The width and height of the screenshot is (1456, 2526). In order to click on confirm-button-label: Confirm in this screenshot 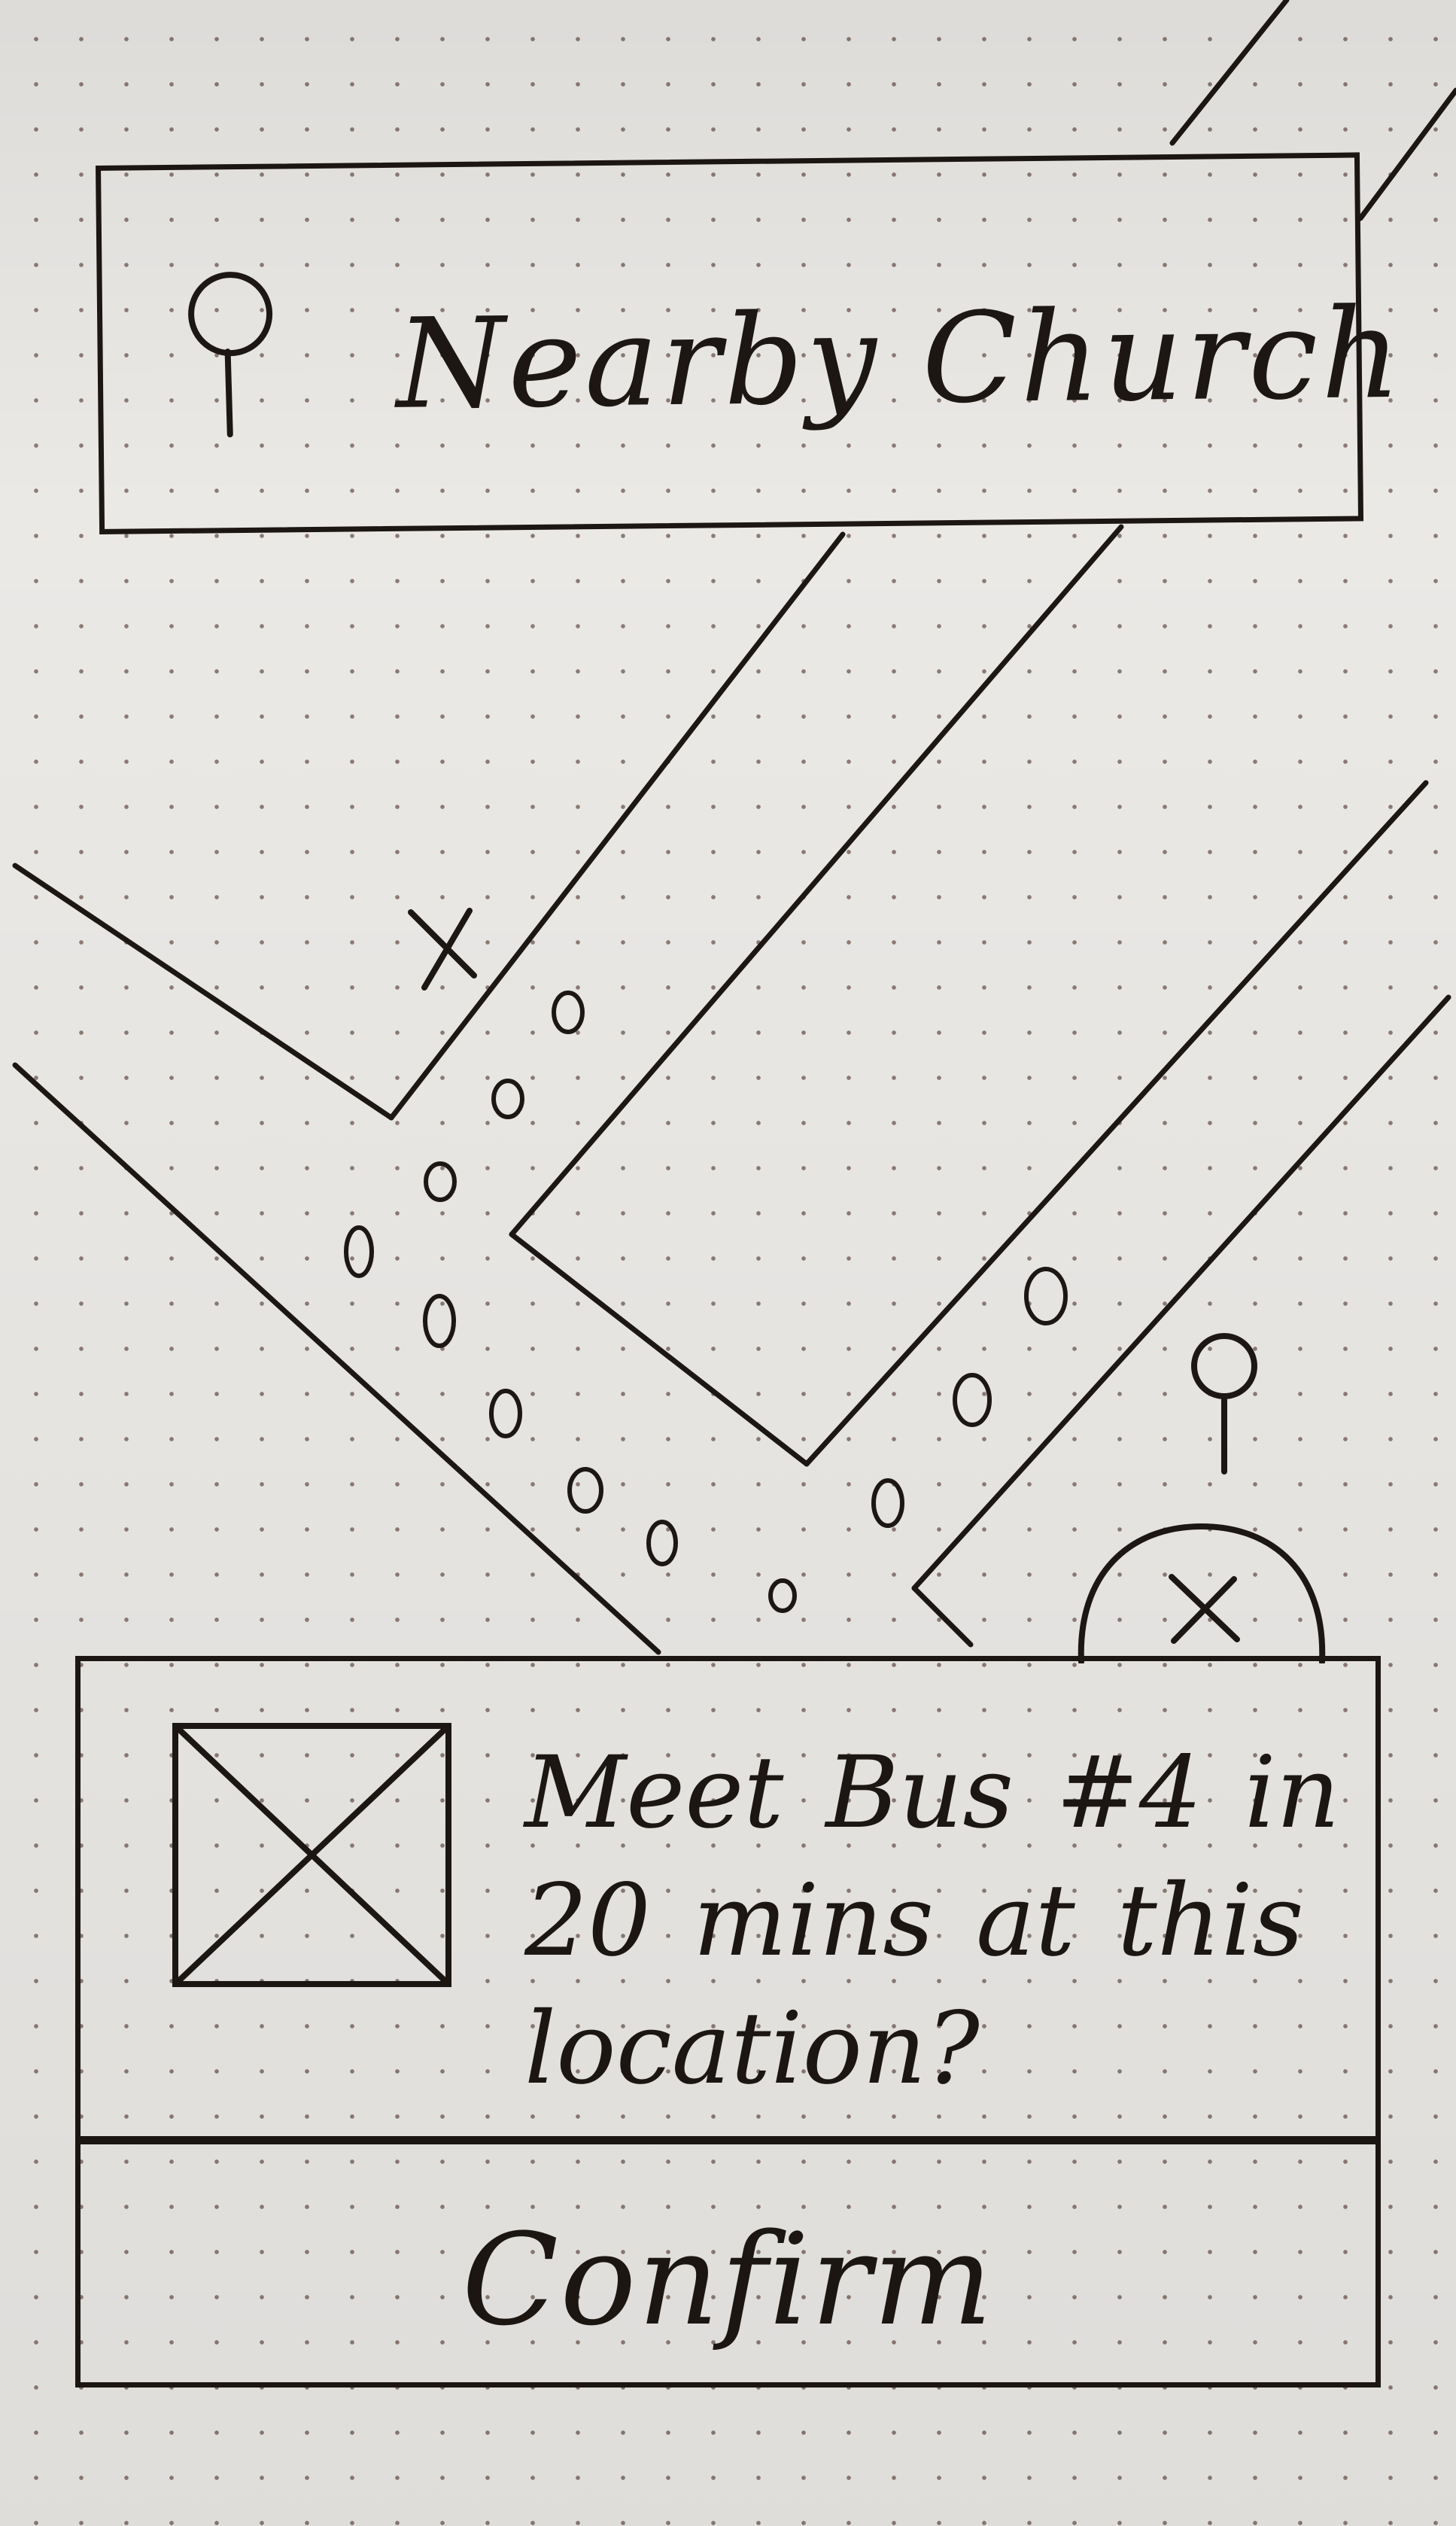, I will do `click(728, 2280)`.